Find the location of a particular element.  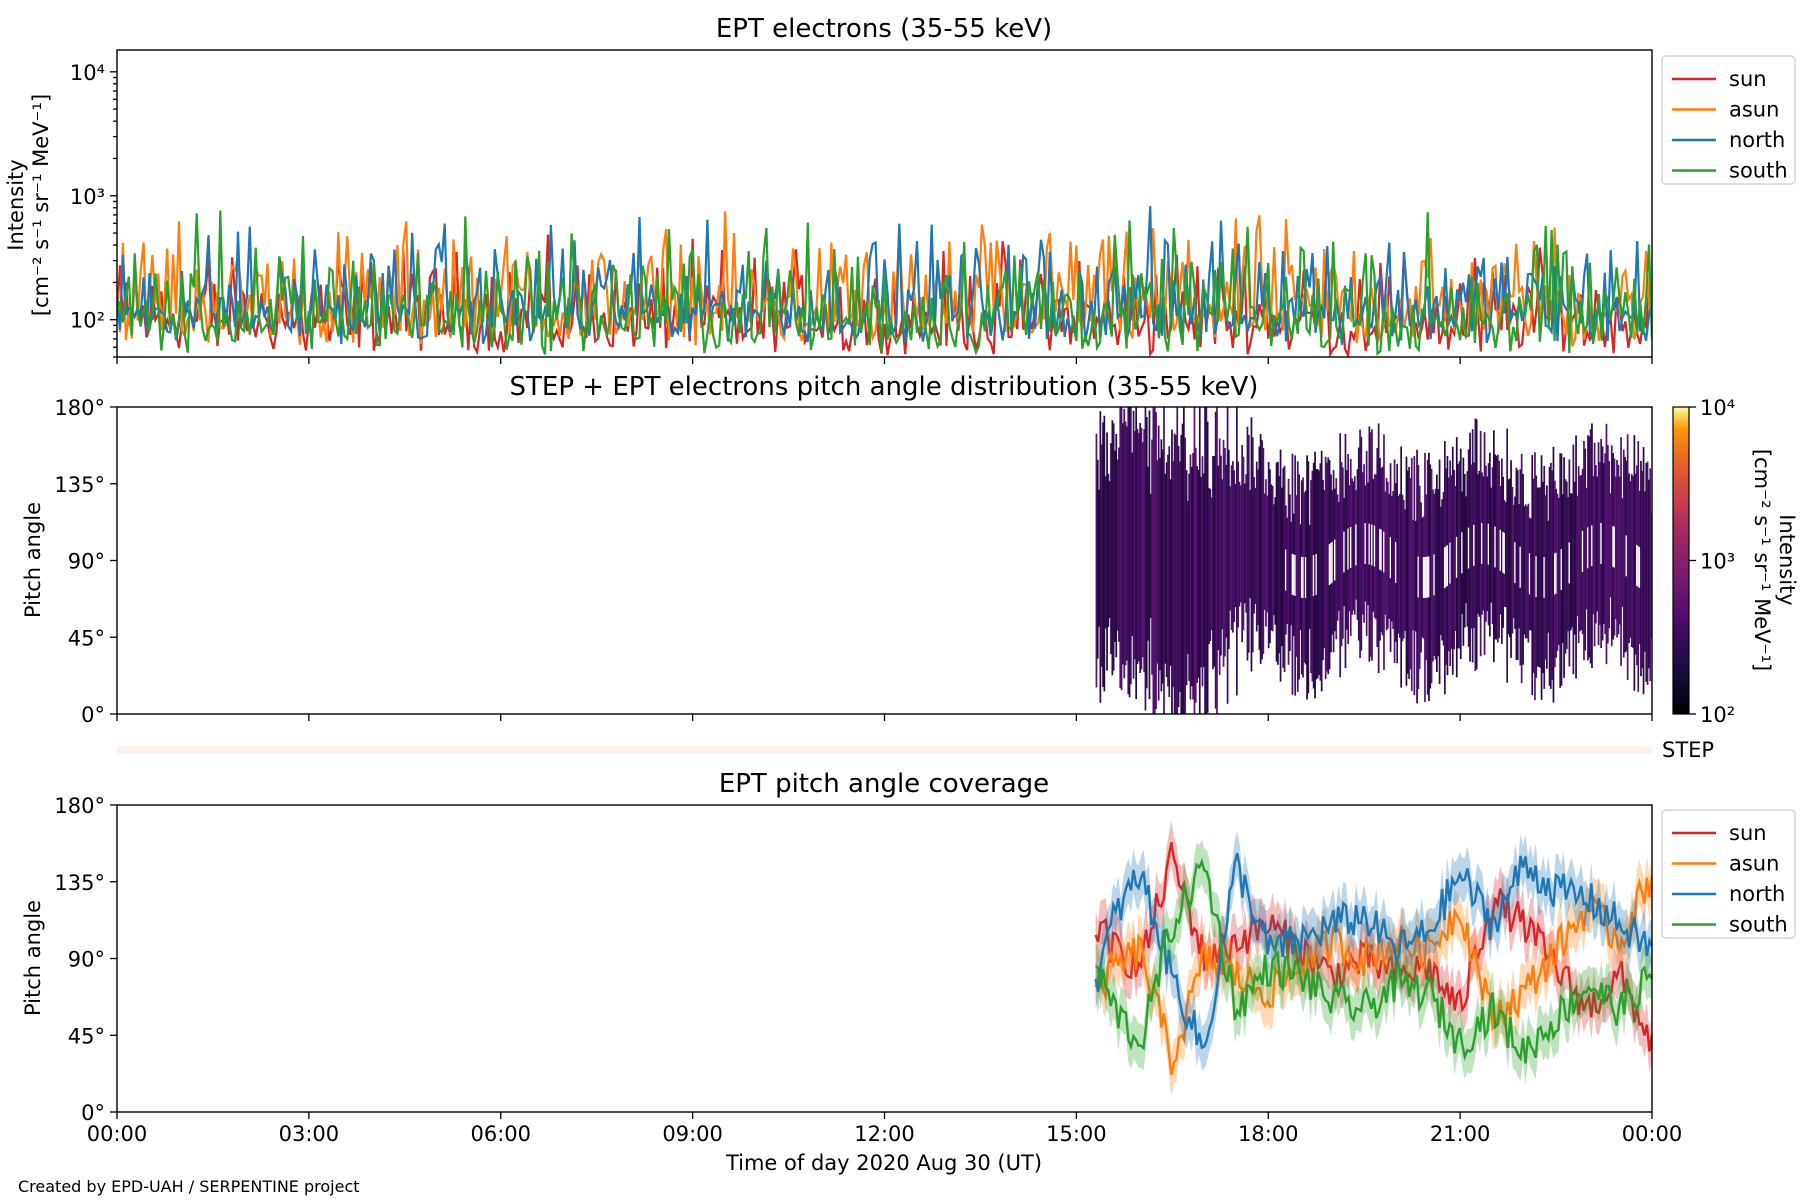

panel3-legend: sun asun north south is located at coordinates (1728, 874).